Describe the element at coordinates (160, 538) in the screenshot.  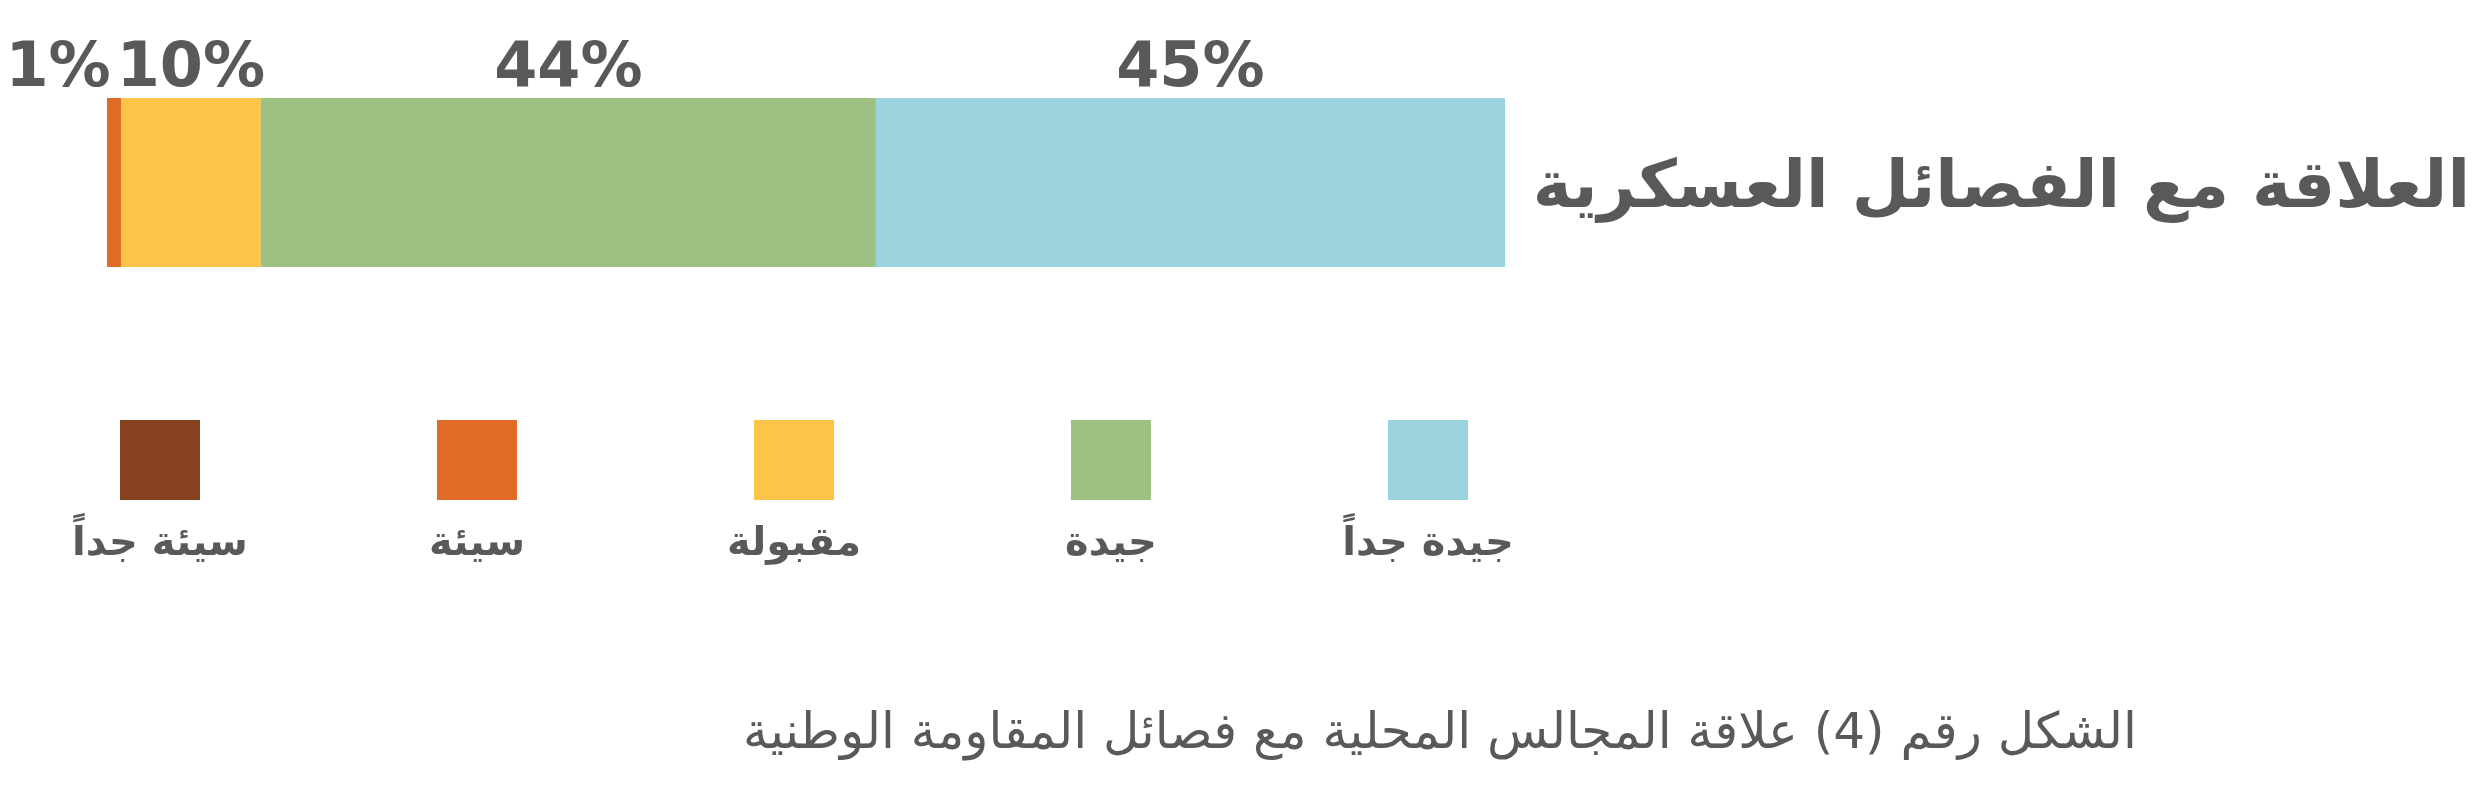
I see `legend-label: سيئة جداً` at that location.